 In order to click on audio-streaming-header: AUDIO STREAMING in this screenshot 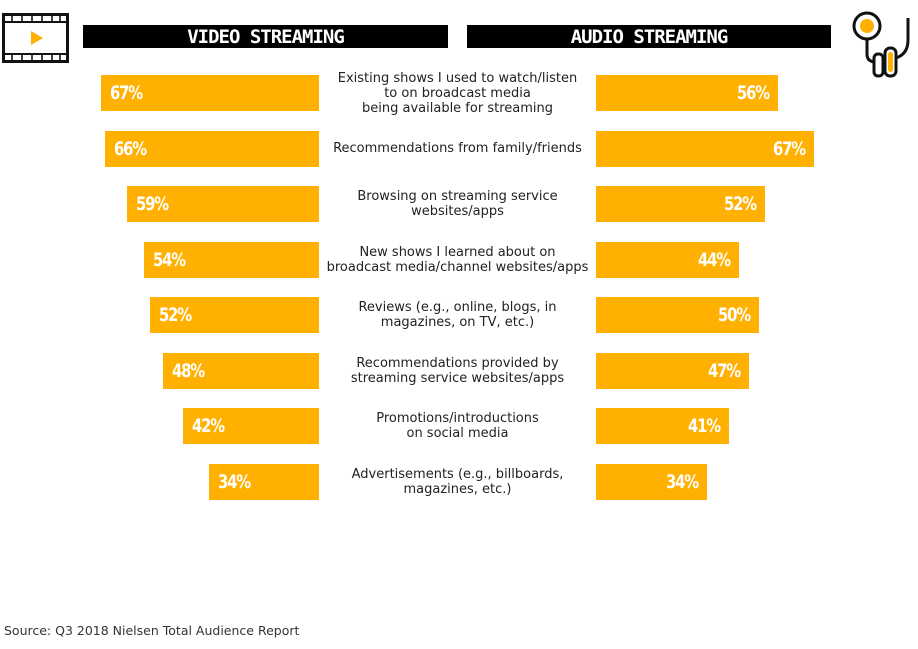, I will do `click(649, 36)`.